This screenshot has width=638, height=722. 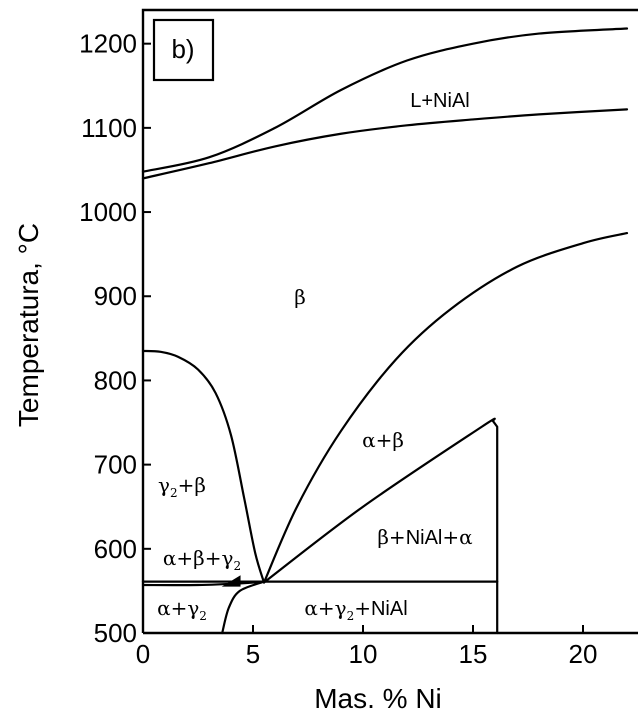 What do you see at coordinates (231, 581) in the screenshot?
I see `phase-wedge-marker` at bounding box center [231, 581].